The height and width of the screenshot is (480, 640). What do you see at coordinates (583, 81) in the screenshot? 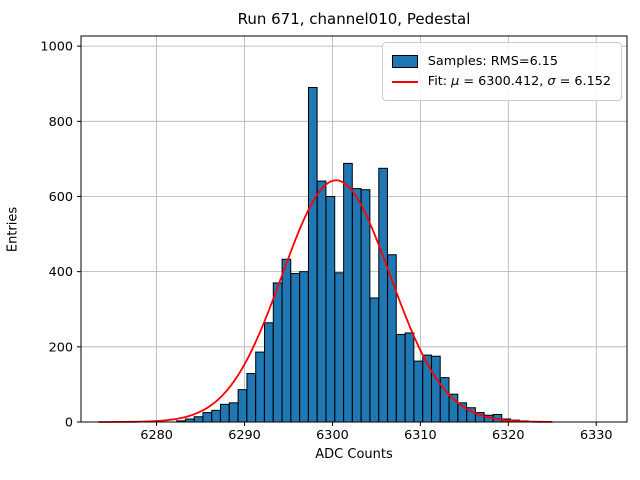
I see `sigma-value: = 6.152` at bounding box center [583, 81].